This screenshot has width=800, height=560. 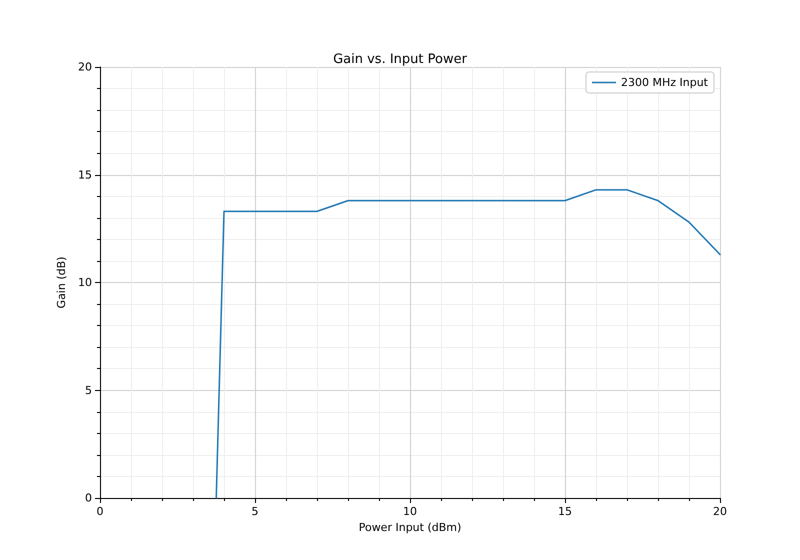 What do you see at coordinates (664, 82) in the screenshot?
I see `legend-label: 2300 MHz Input` at bounding box center [664, 82].